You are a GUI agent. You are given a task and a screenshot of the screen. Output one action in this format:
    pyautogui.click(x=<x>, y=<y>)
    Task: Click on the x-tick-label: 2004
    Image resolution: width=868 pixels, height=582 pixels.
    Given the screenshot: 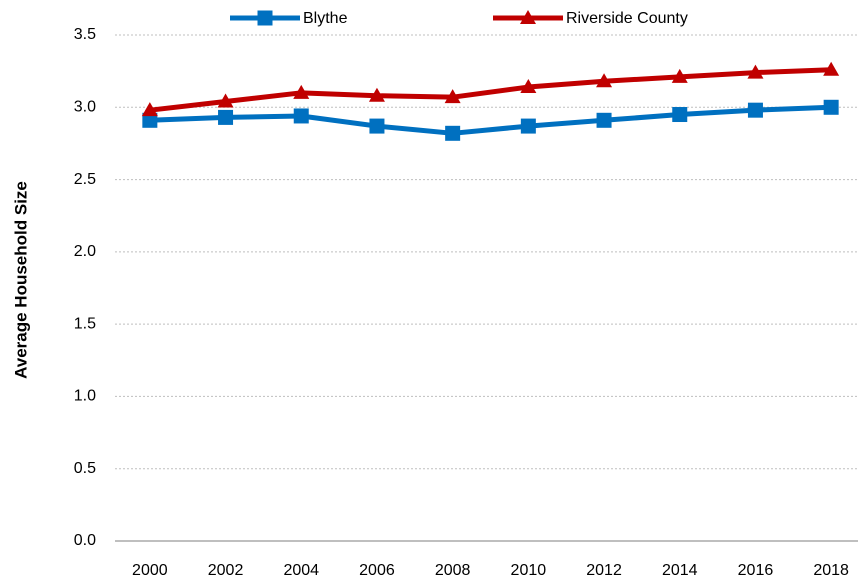 What is the action you would take?
    pyautogui.click(x=301, y=570)
    